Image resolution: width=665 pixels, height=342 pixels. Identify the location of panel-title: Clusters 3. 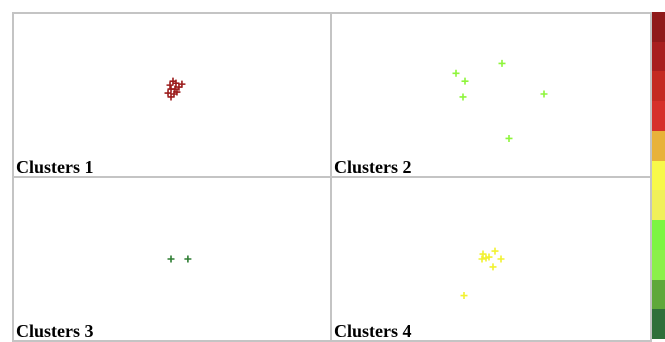
(55, 331).